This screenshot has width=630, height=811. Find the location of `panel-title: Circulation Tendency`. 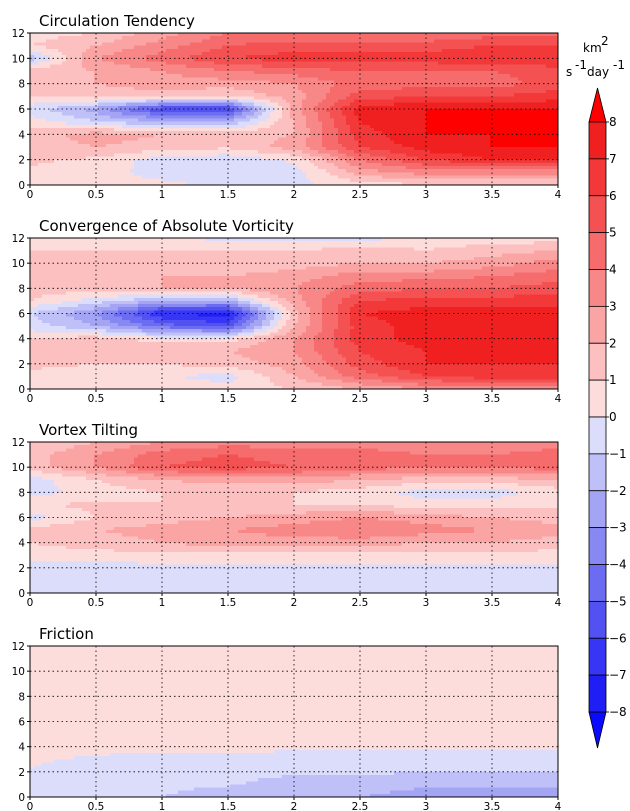

panel-title: Circulation Tendency is located at coordinates (117, 21).